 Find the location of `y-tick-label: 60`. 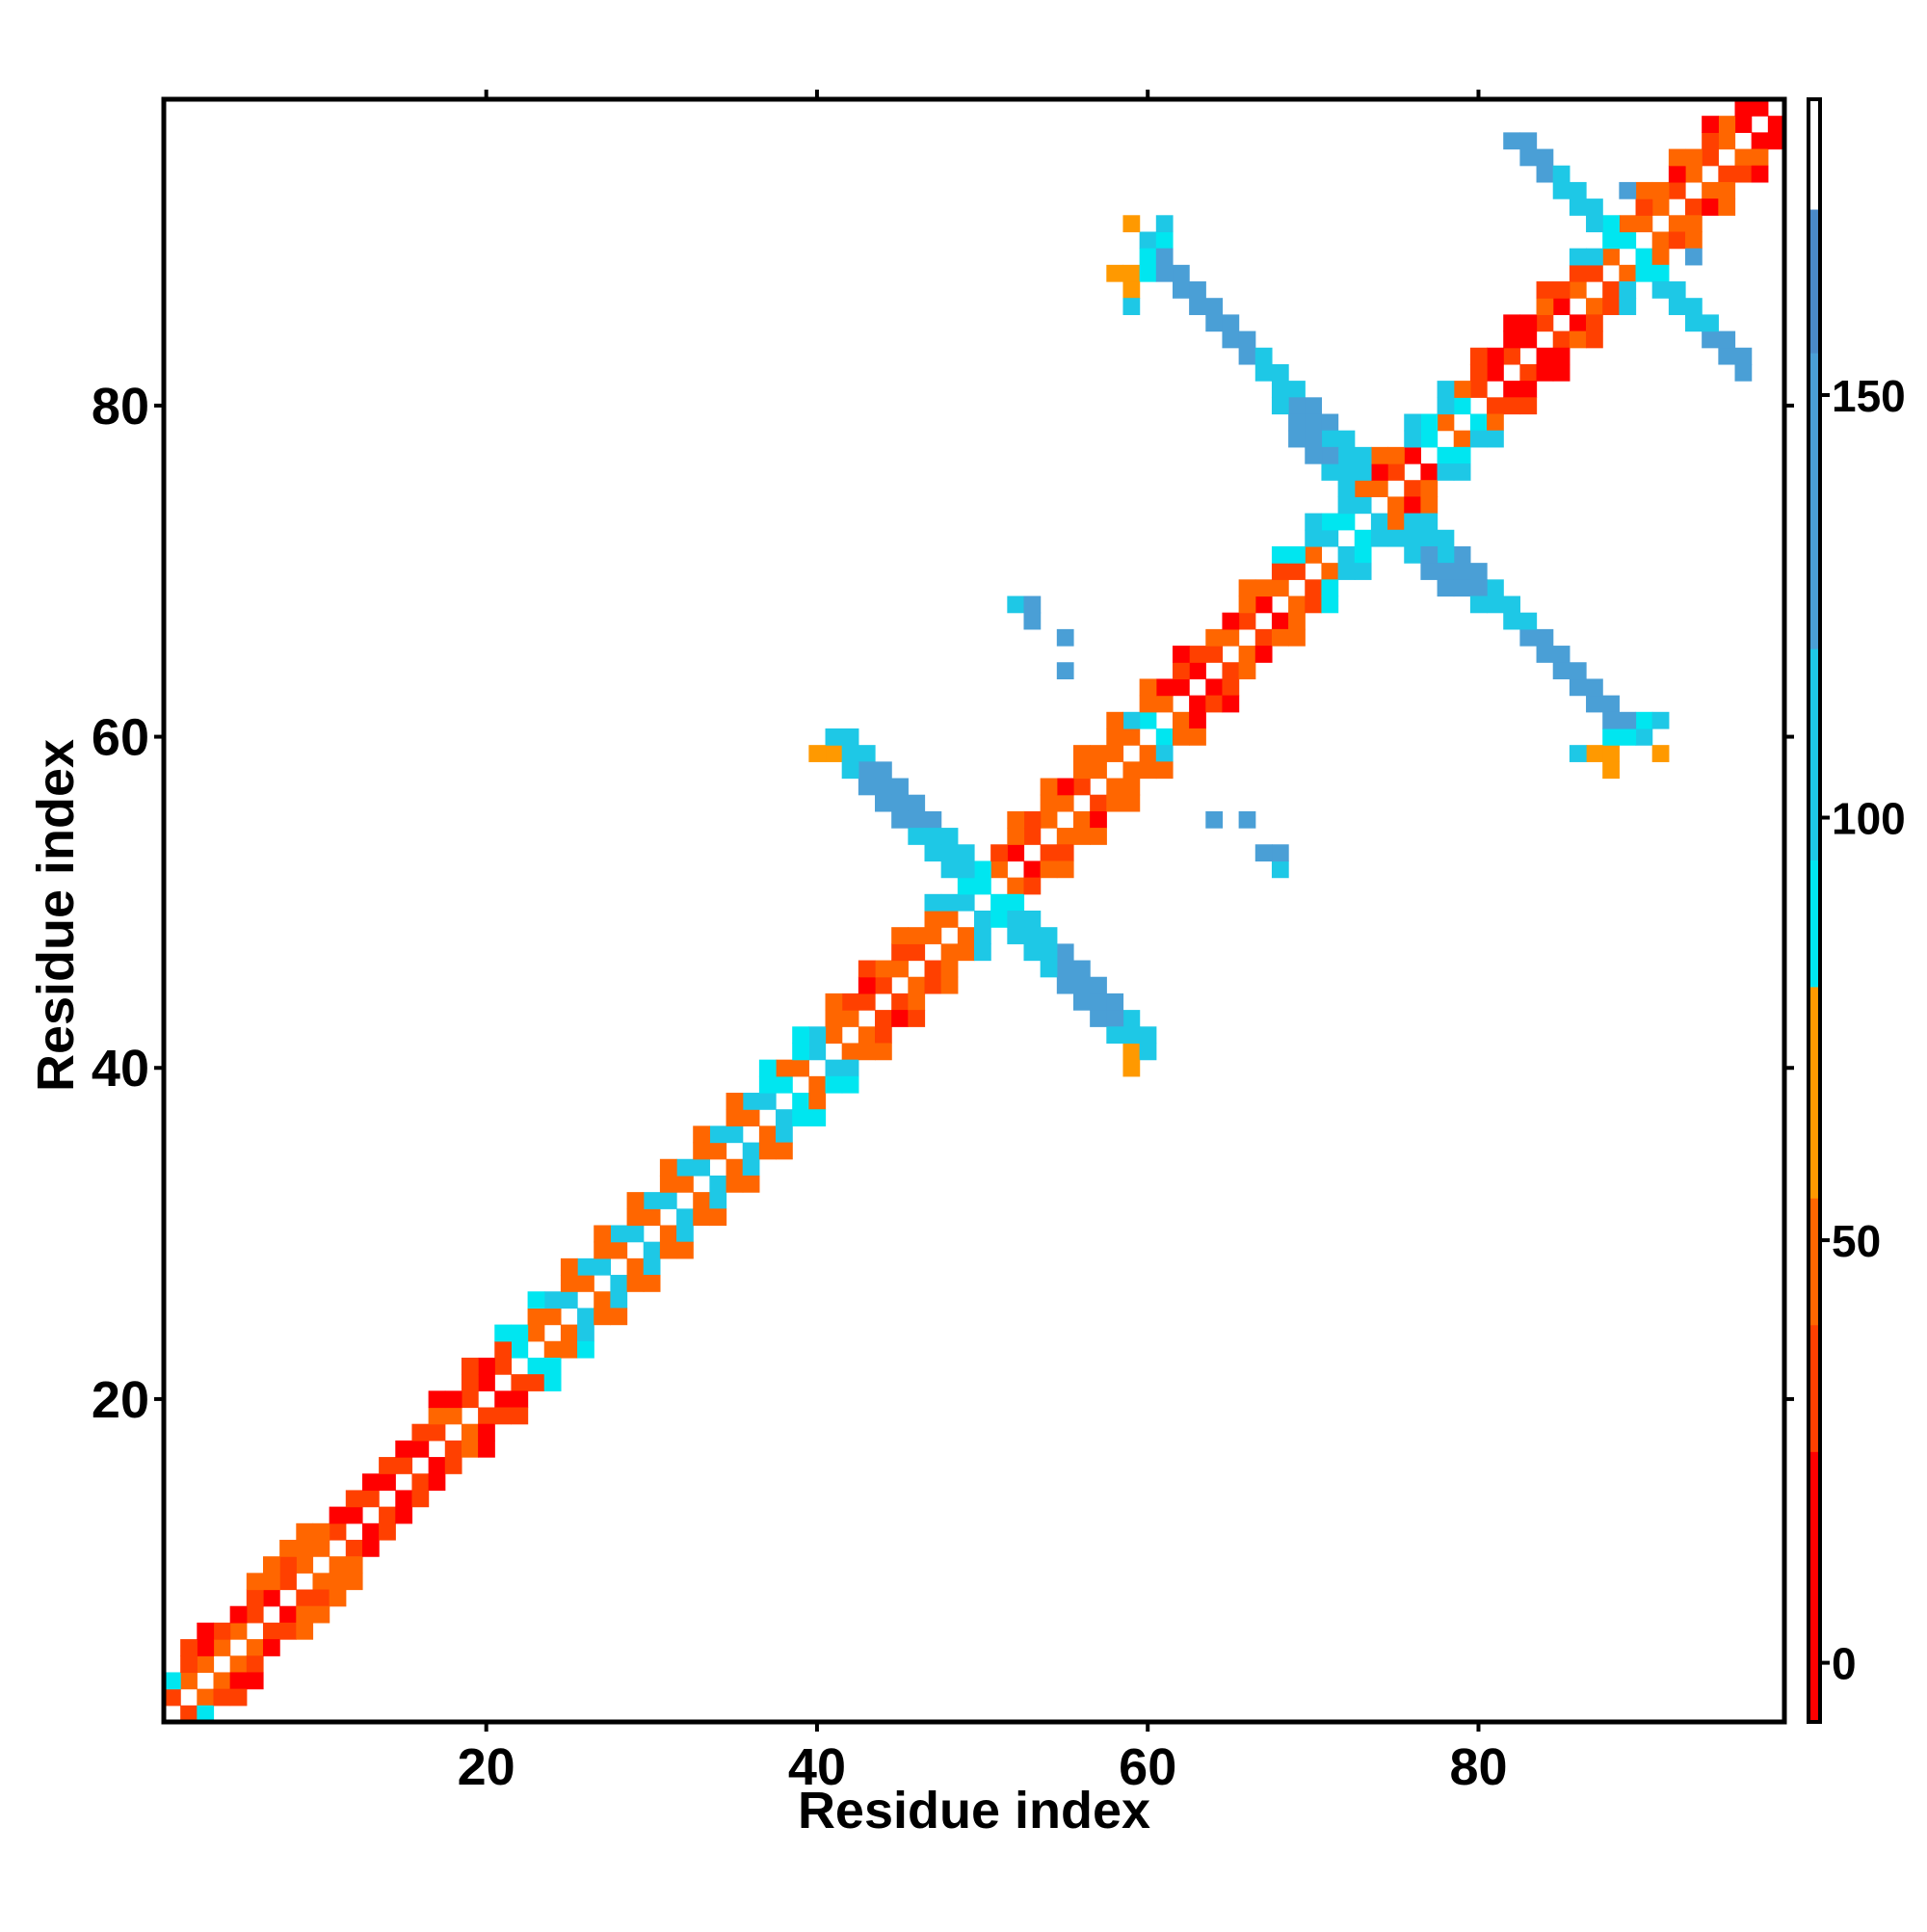

y-tick-label: 60 is located at coordinates (121, 738).